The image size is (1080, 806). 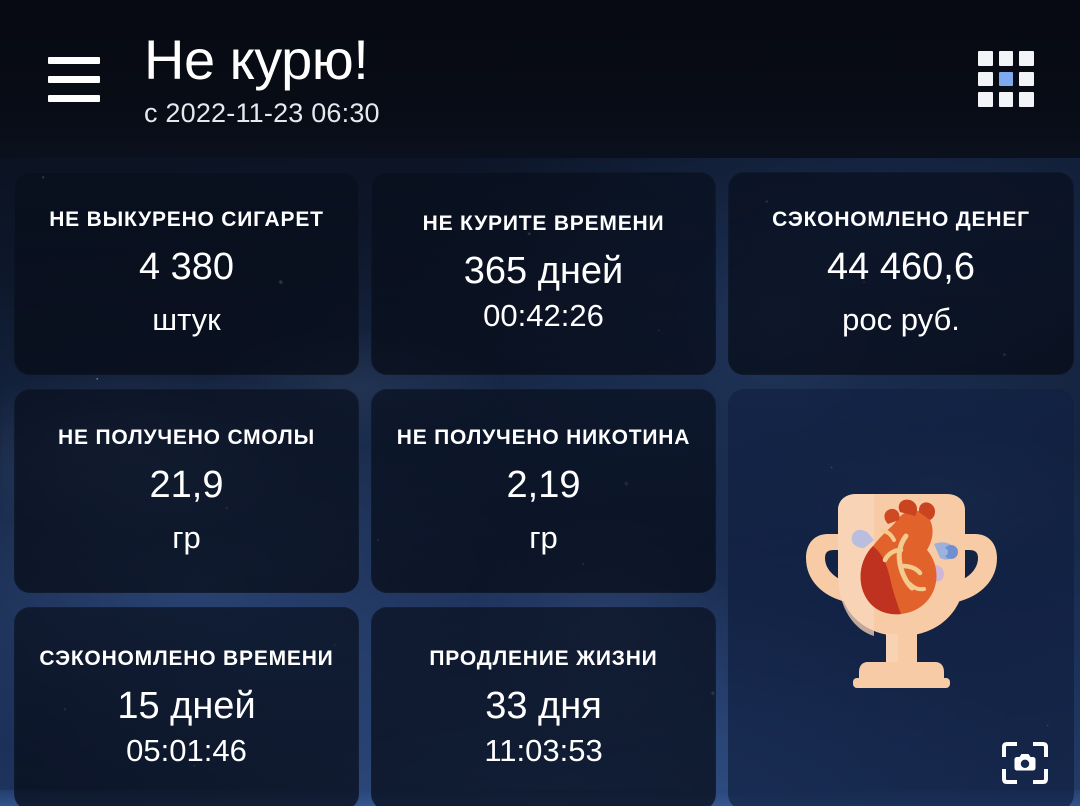 What do you see at coordinates (262, 112) in the screenshot?
I see `quit-date-subtitle: с 2022-11-23 06:30` at bounding box center [262, 112].